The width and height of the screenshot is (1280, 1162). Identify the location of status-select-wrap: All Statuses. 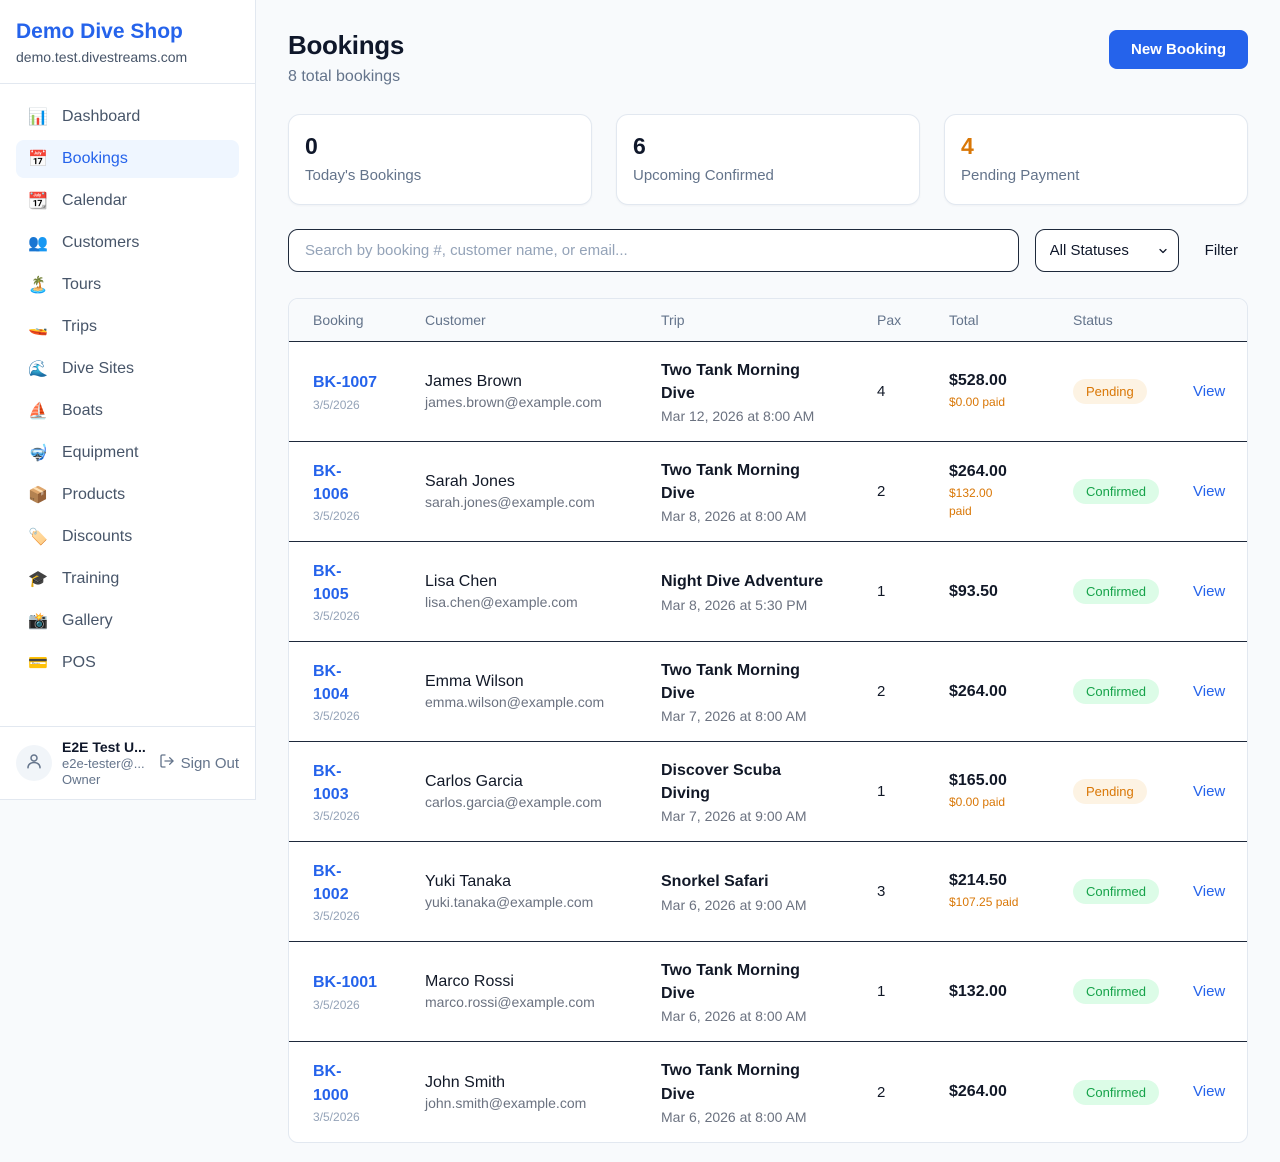
(1106, 250).